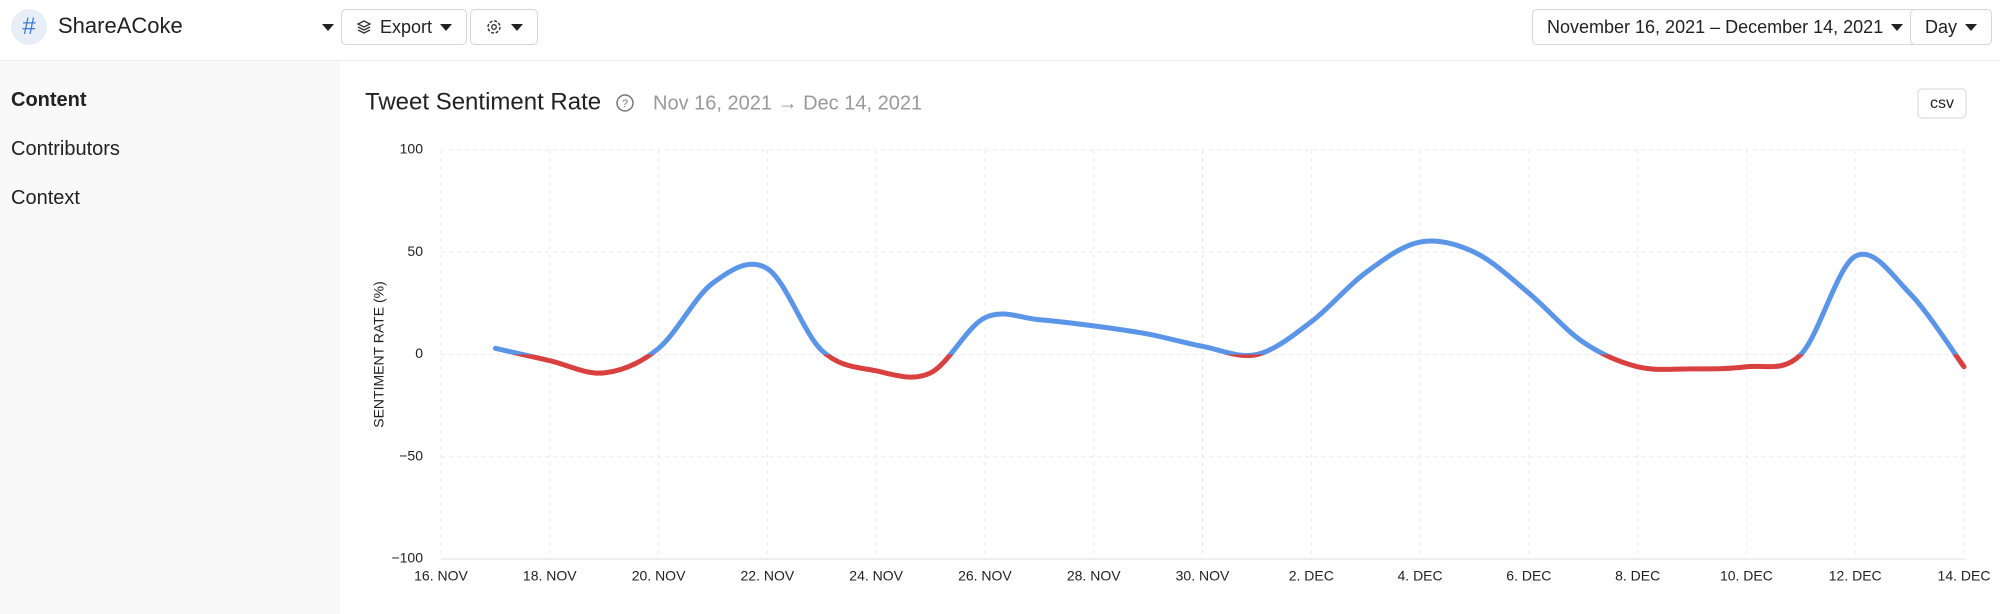  I want to click on export-button: Export, so click(404, 27).